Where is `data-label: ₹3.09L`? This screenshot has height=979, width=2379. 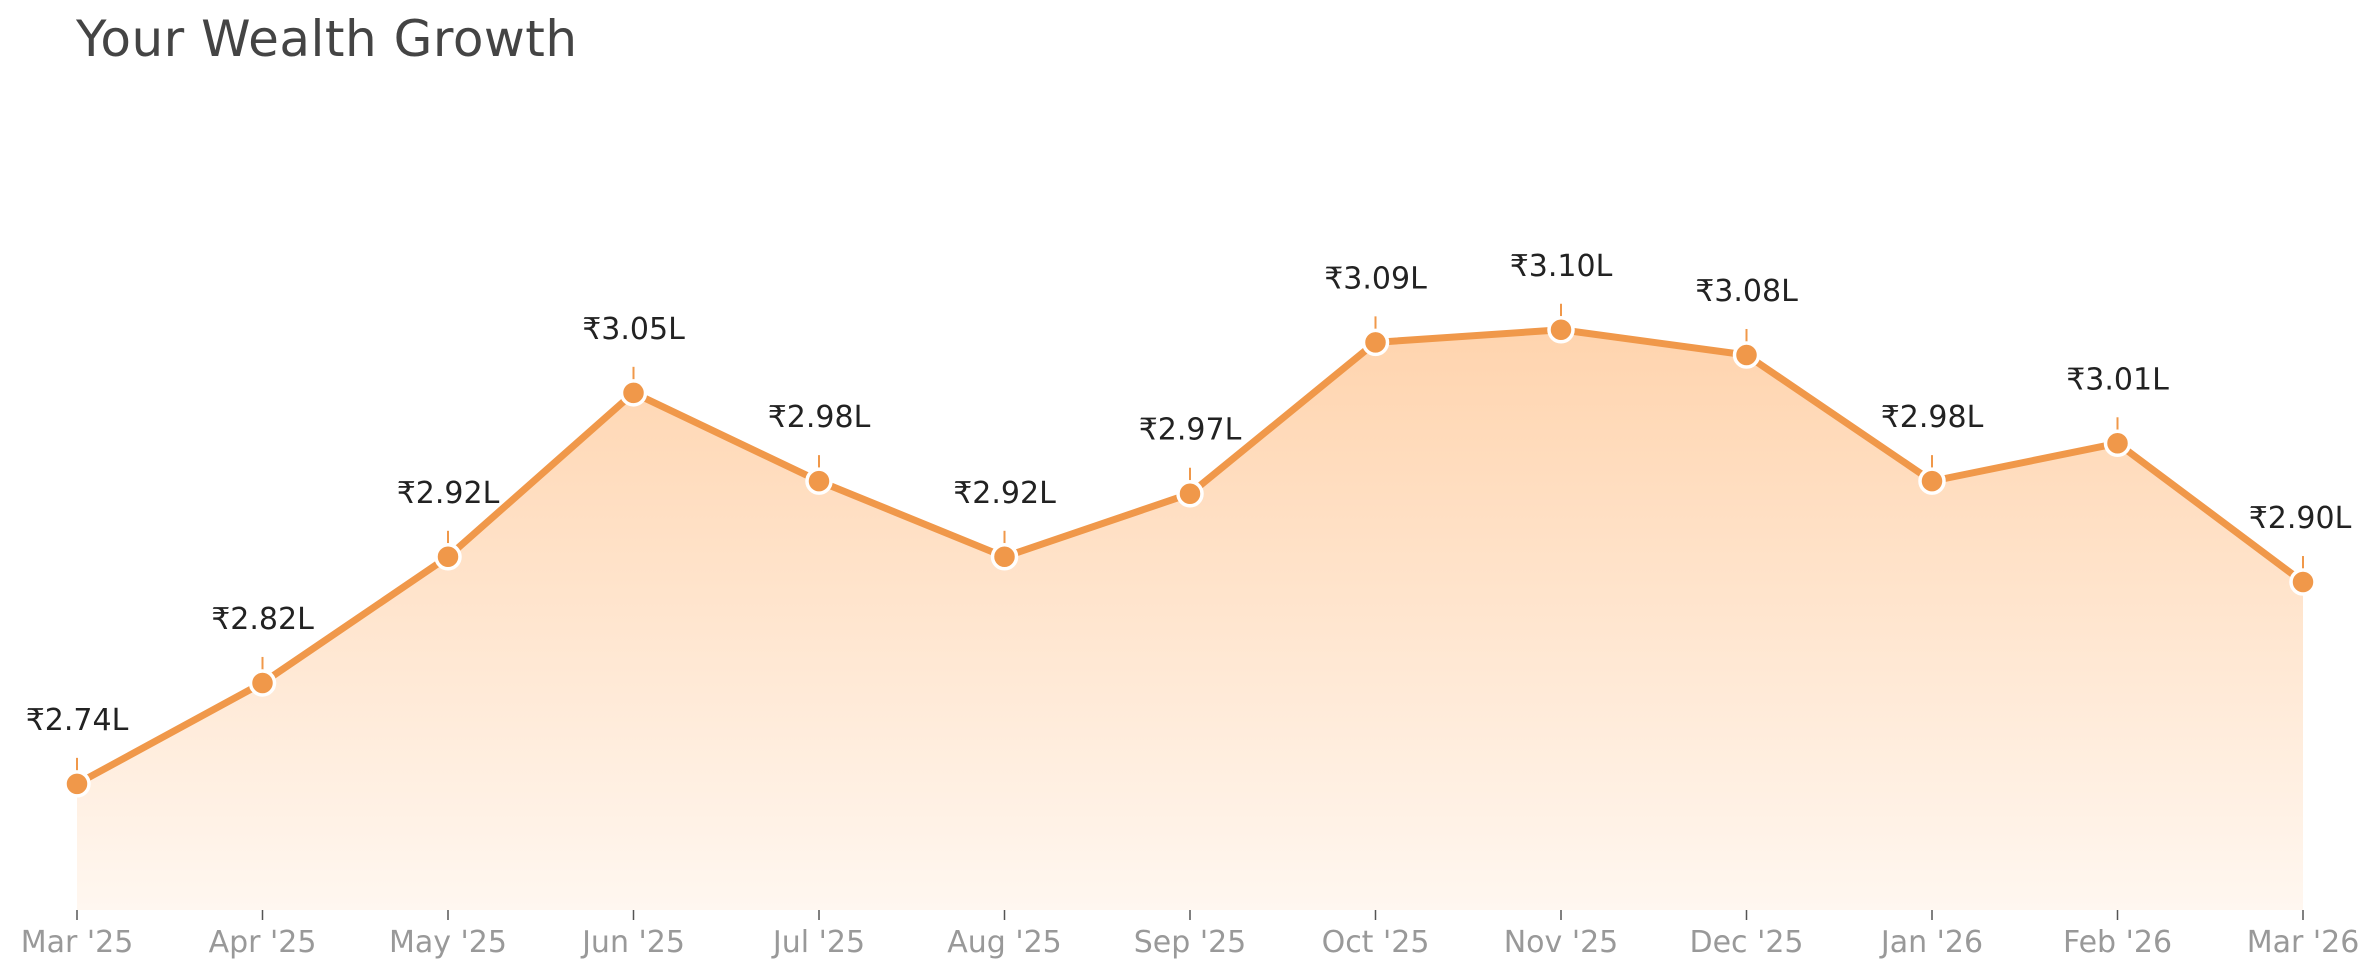 data-label: ₹3.09L is located at coordinates (1375, 278).